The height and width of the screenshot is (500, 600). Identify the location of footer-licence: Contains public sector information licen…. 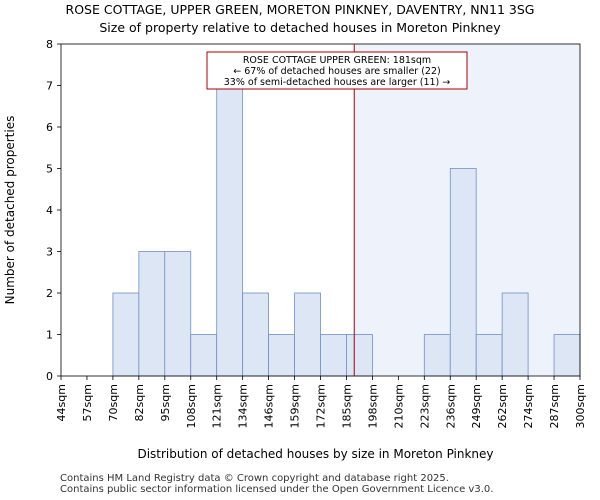
(277, 489).